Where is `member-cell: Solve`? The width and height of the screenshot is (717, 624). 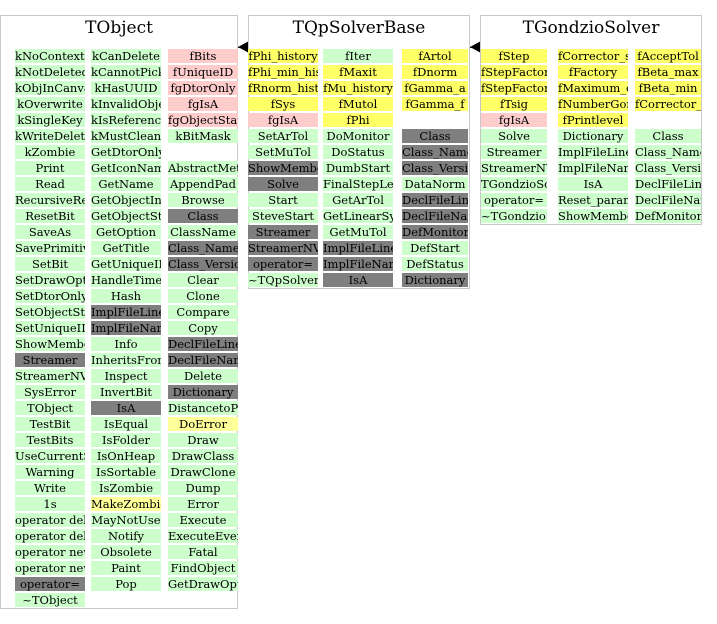 member-cell: Solve is located at coordinates (283, 184).